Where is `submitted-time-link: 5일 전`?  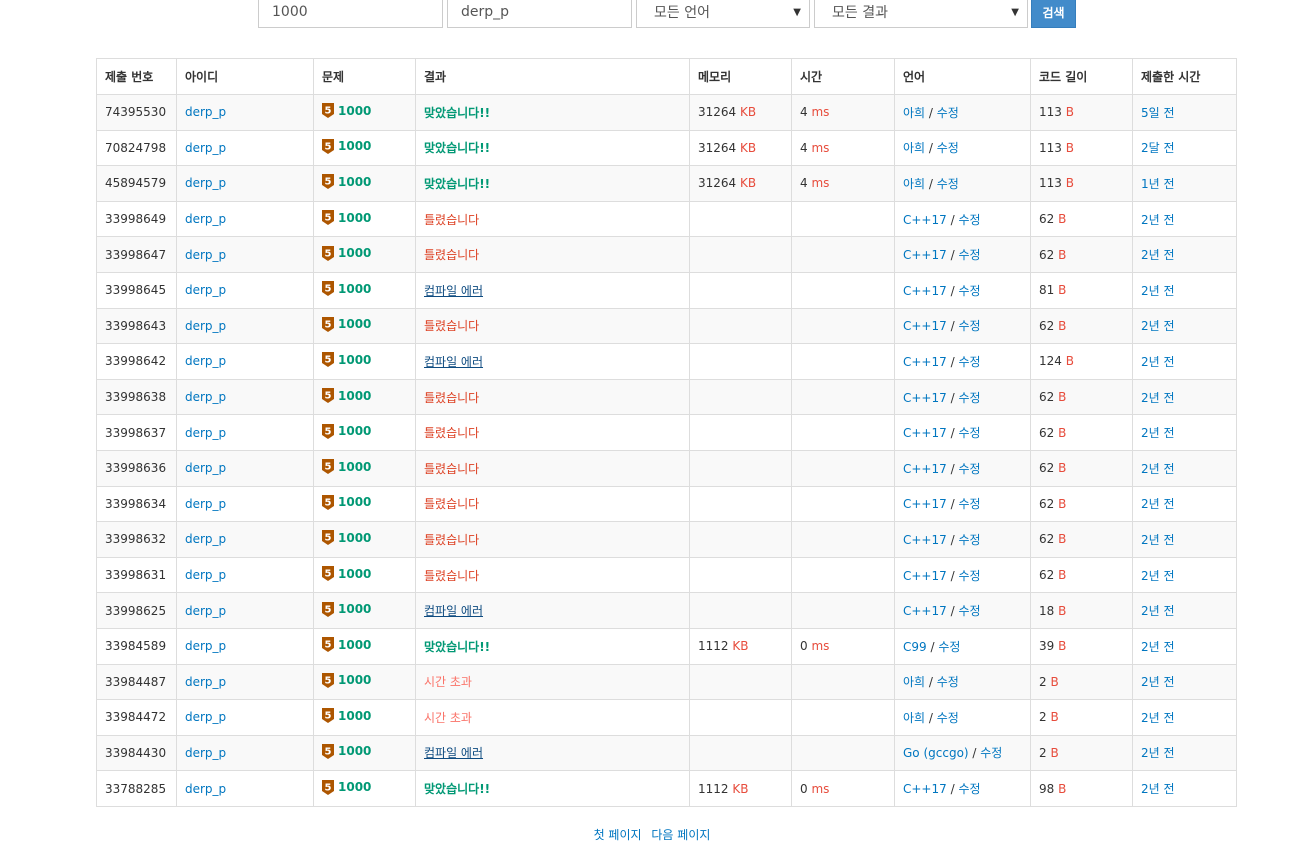 submitted-time-link: 5일 전 is located at coordinates (1158, 112).